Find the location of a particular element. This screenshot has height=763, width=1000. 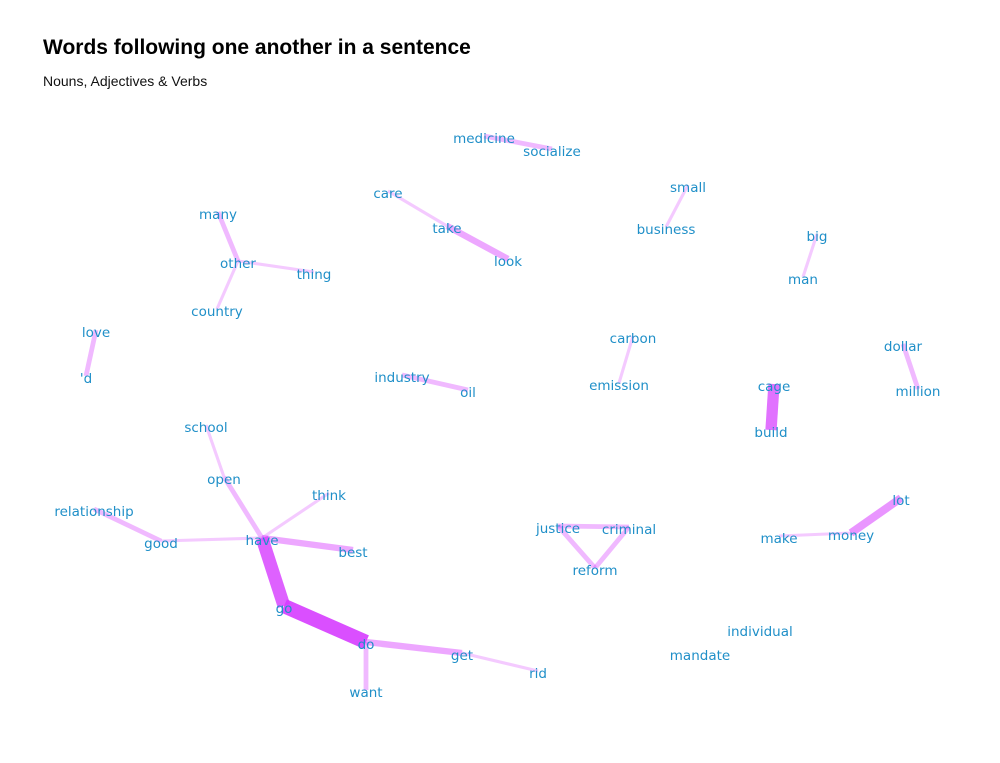

node-label-lot: lot is located at coordinates (900, 501).